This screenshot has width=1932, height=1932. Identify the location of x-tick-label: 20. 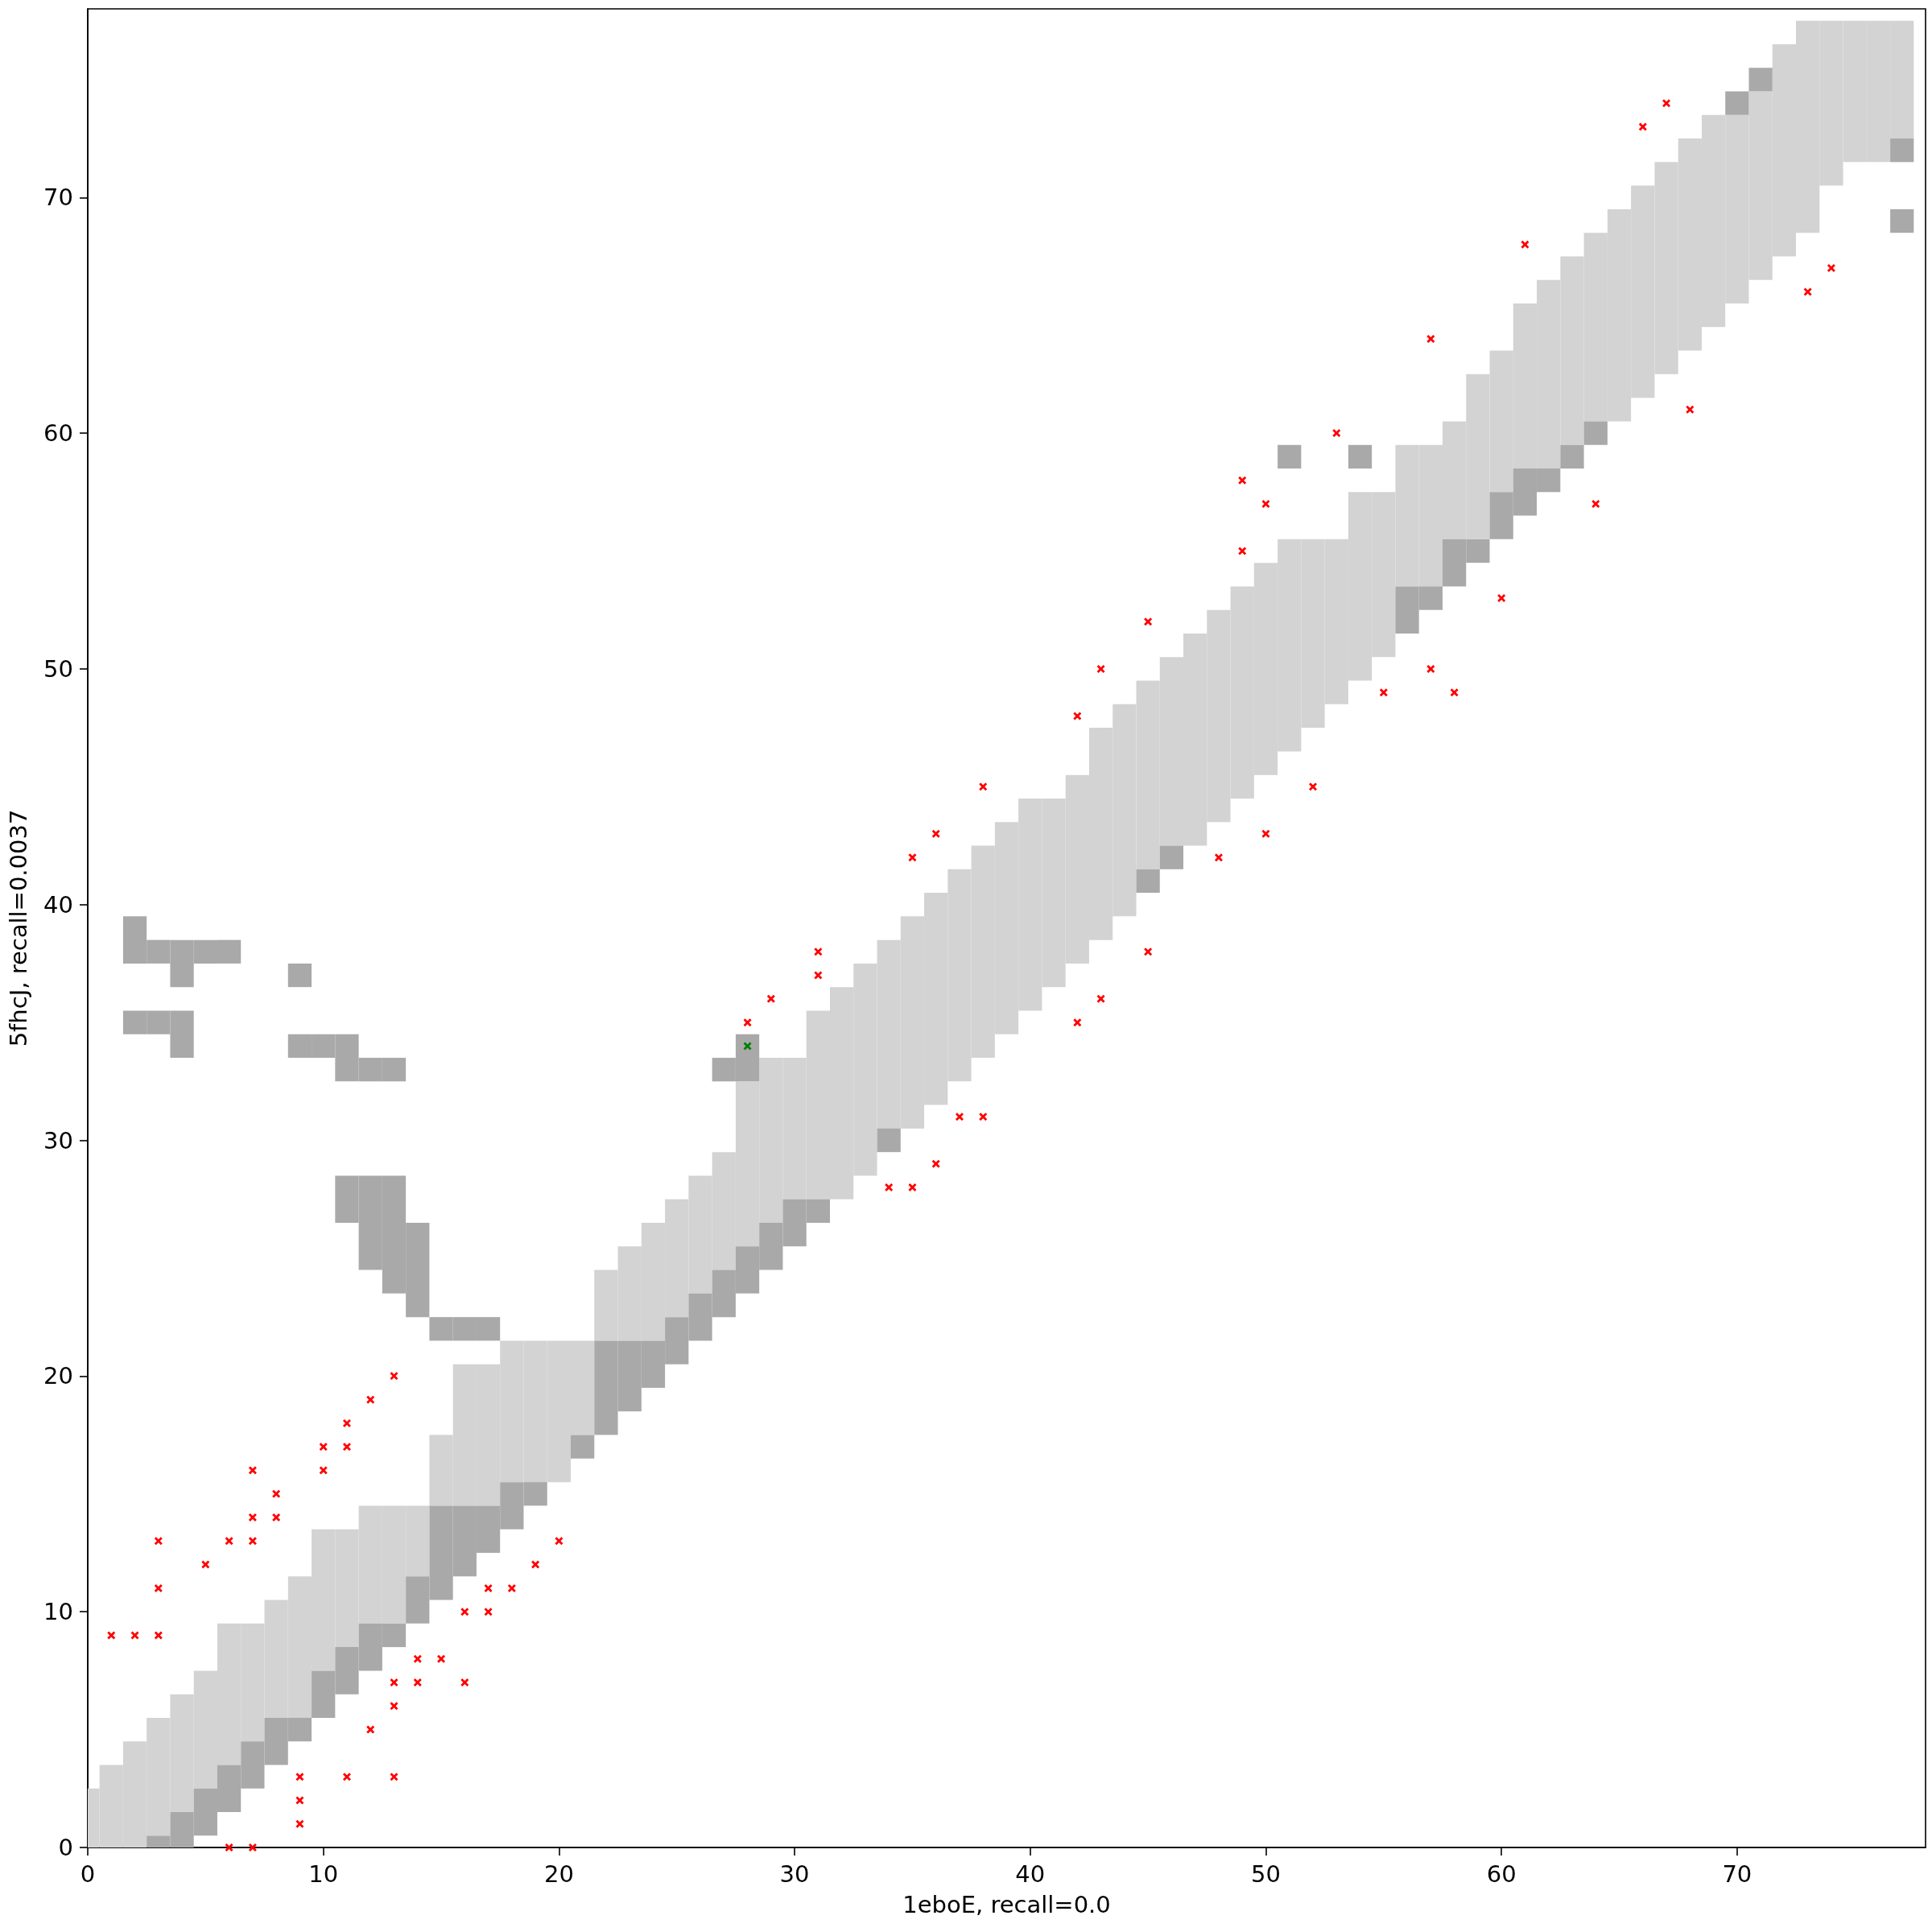
(558, 1874).